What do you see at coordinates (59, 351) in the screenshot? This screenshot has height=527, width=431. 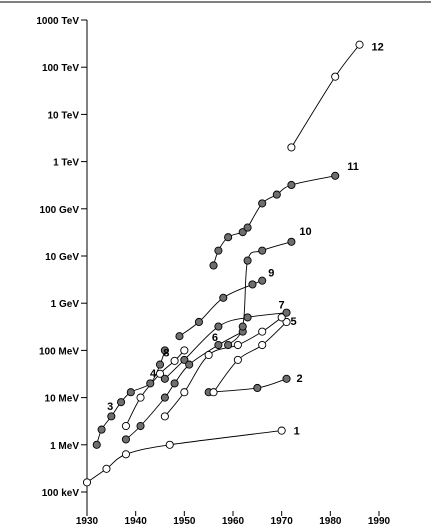 I see `y-tick-label: 100 MeV` at bounding box center [59, 351].